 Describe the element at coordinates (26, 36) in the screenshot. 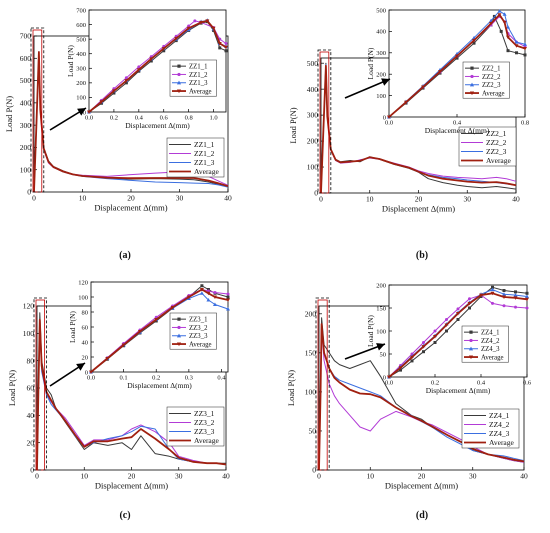

I see `y-tick-label: 700` at that location.